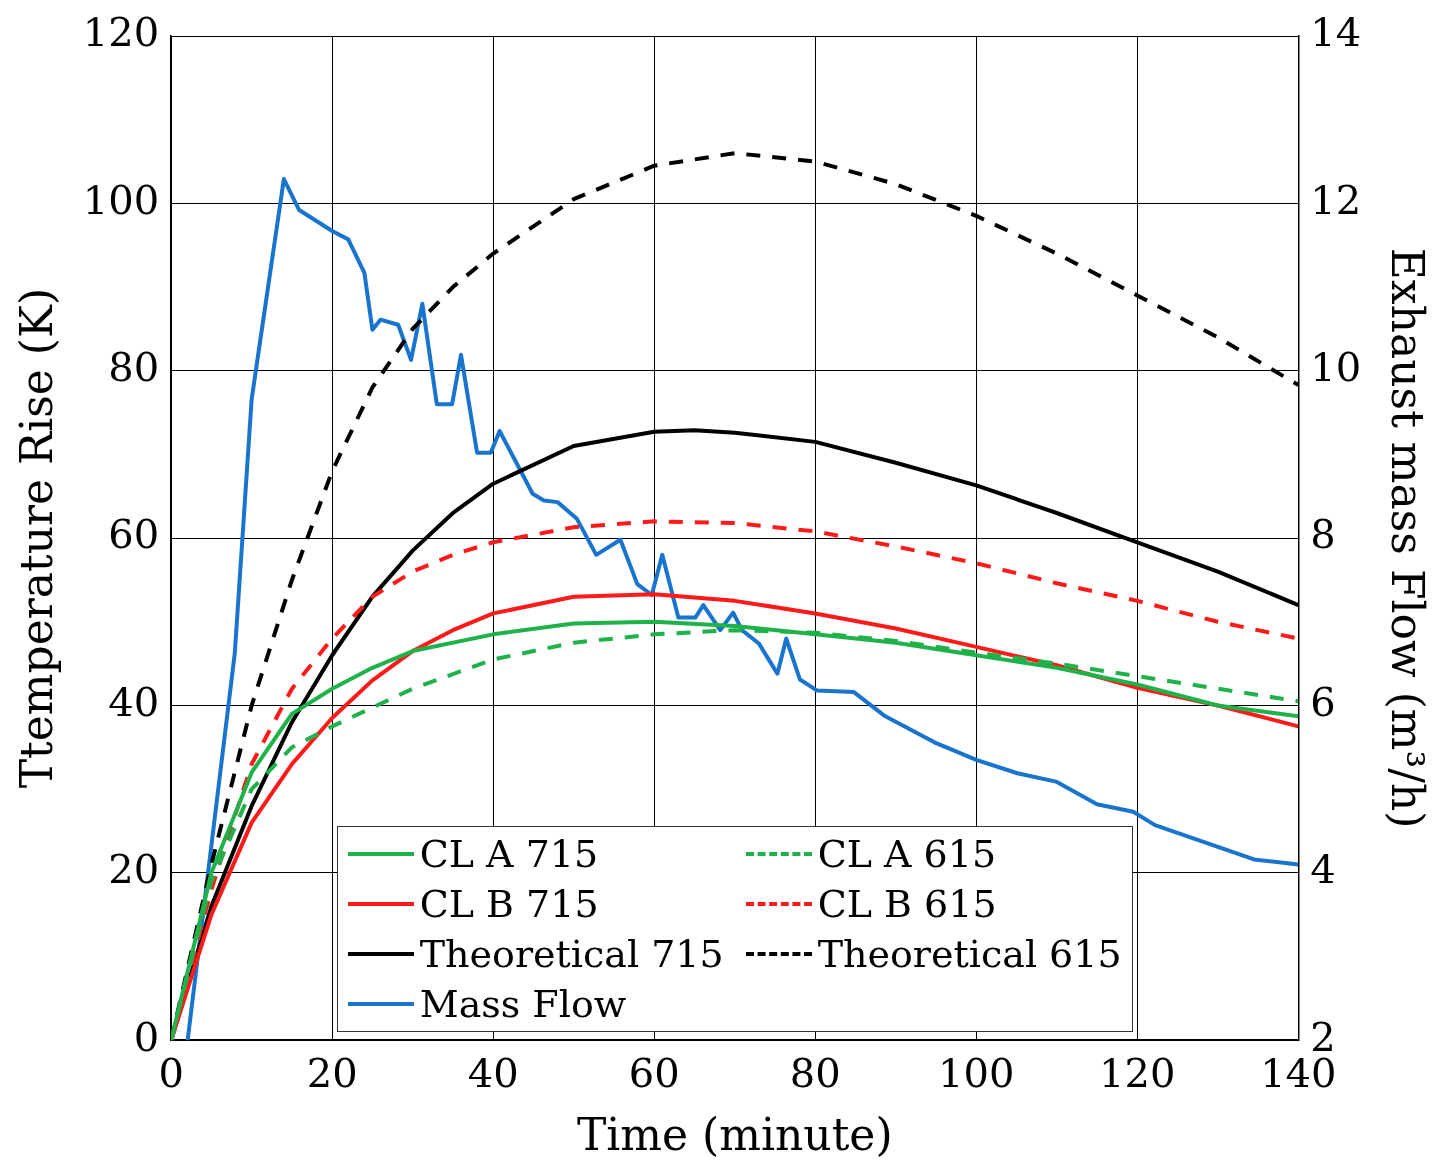 The image size is (1434, 1165). Describe the element at coordinates (1336, 32) in the screenshot. I see `y2-tick-label: 14` at that location.